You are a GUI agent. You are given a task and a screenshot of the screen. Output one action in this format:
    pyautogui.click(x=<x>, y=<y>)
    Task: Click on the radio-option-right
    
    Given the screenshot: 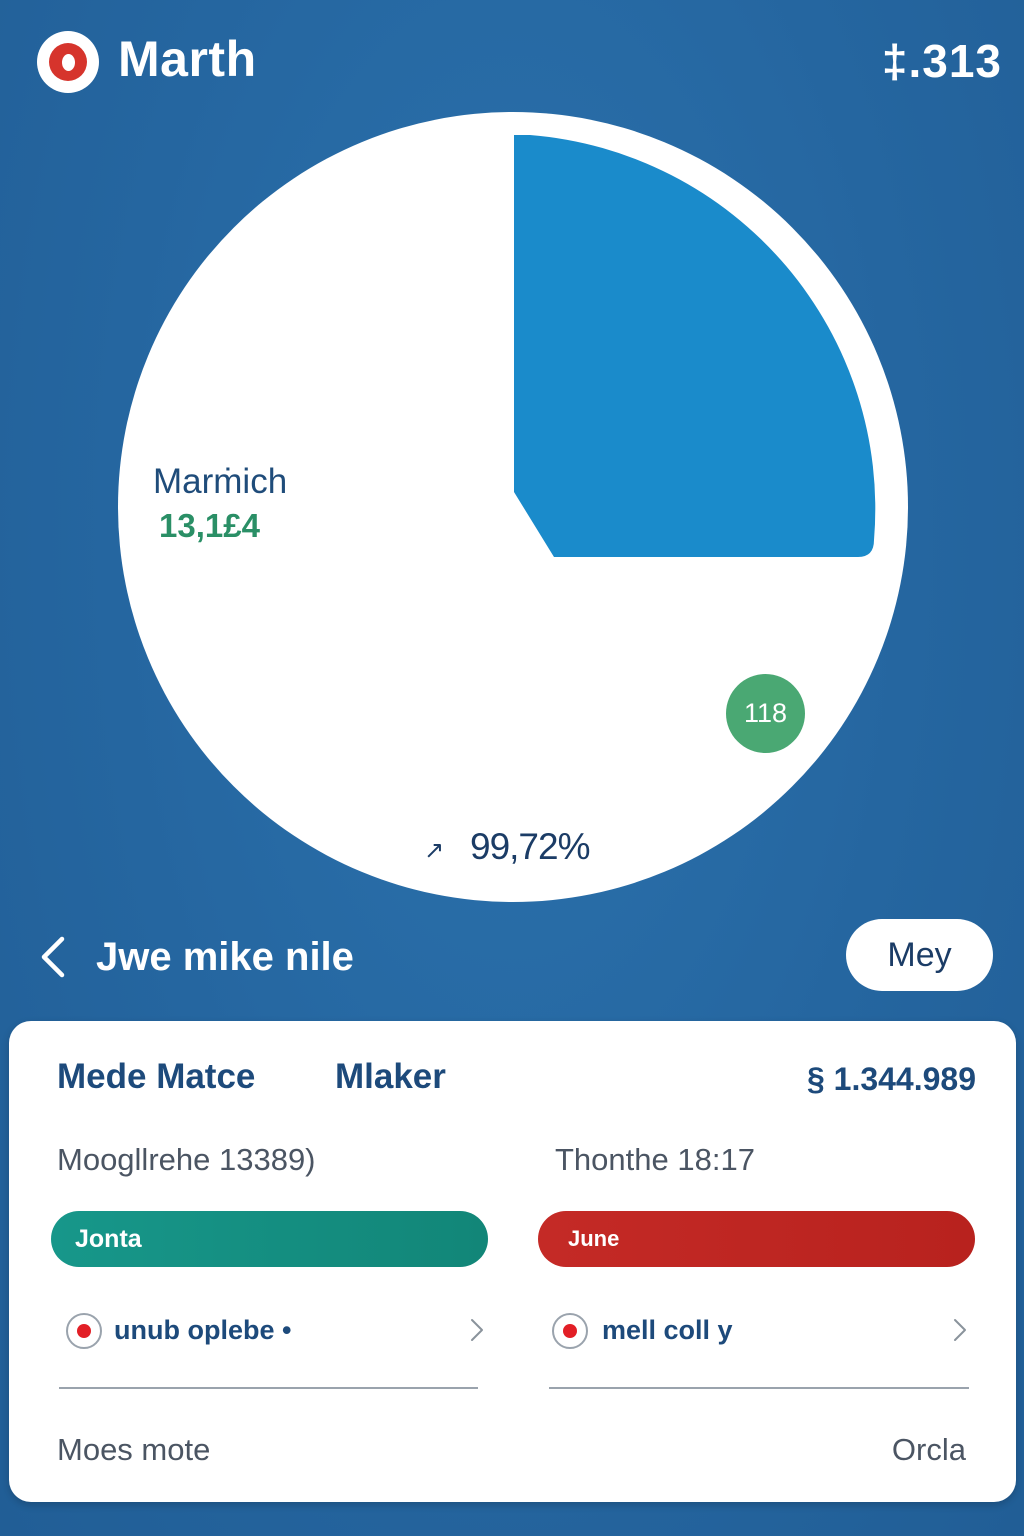 What is the action you would take?
    pyautogui.click(x=570, y=1331)
    